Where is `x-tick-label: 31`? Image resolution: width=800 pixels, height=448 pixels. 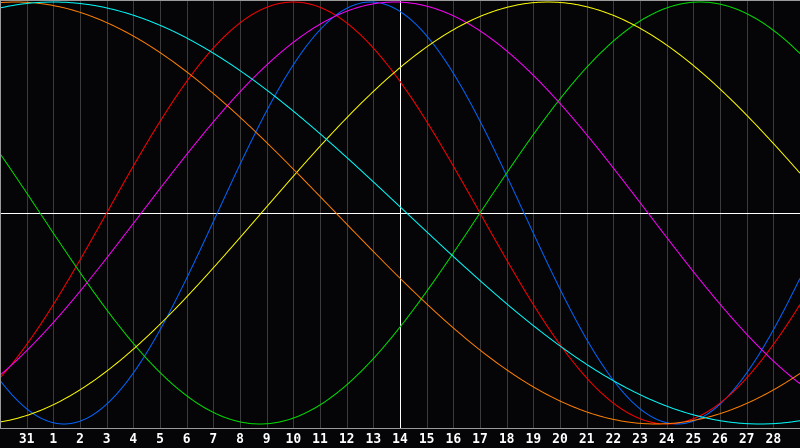
x-tick-label: 31 is located at coordinates (27, 439).